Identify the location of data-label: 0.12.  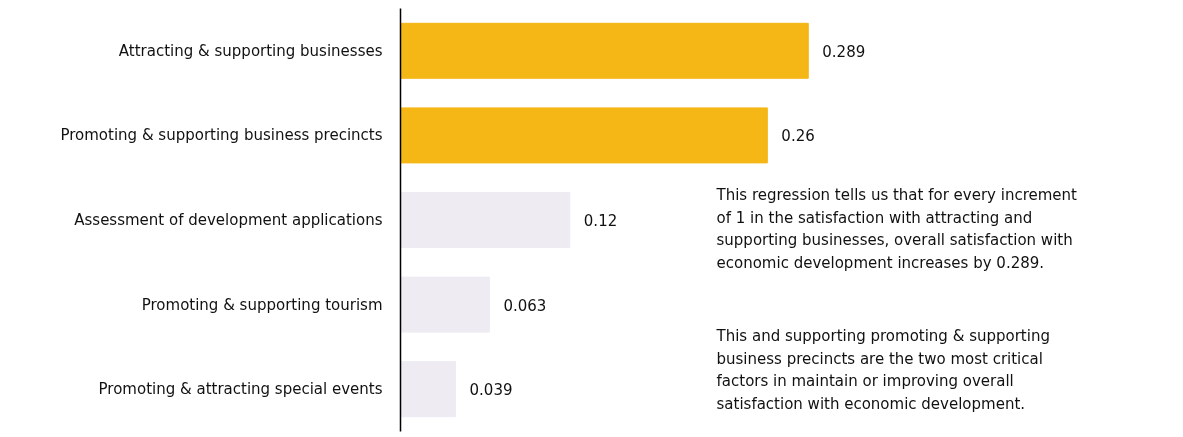
(600, 221).